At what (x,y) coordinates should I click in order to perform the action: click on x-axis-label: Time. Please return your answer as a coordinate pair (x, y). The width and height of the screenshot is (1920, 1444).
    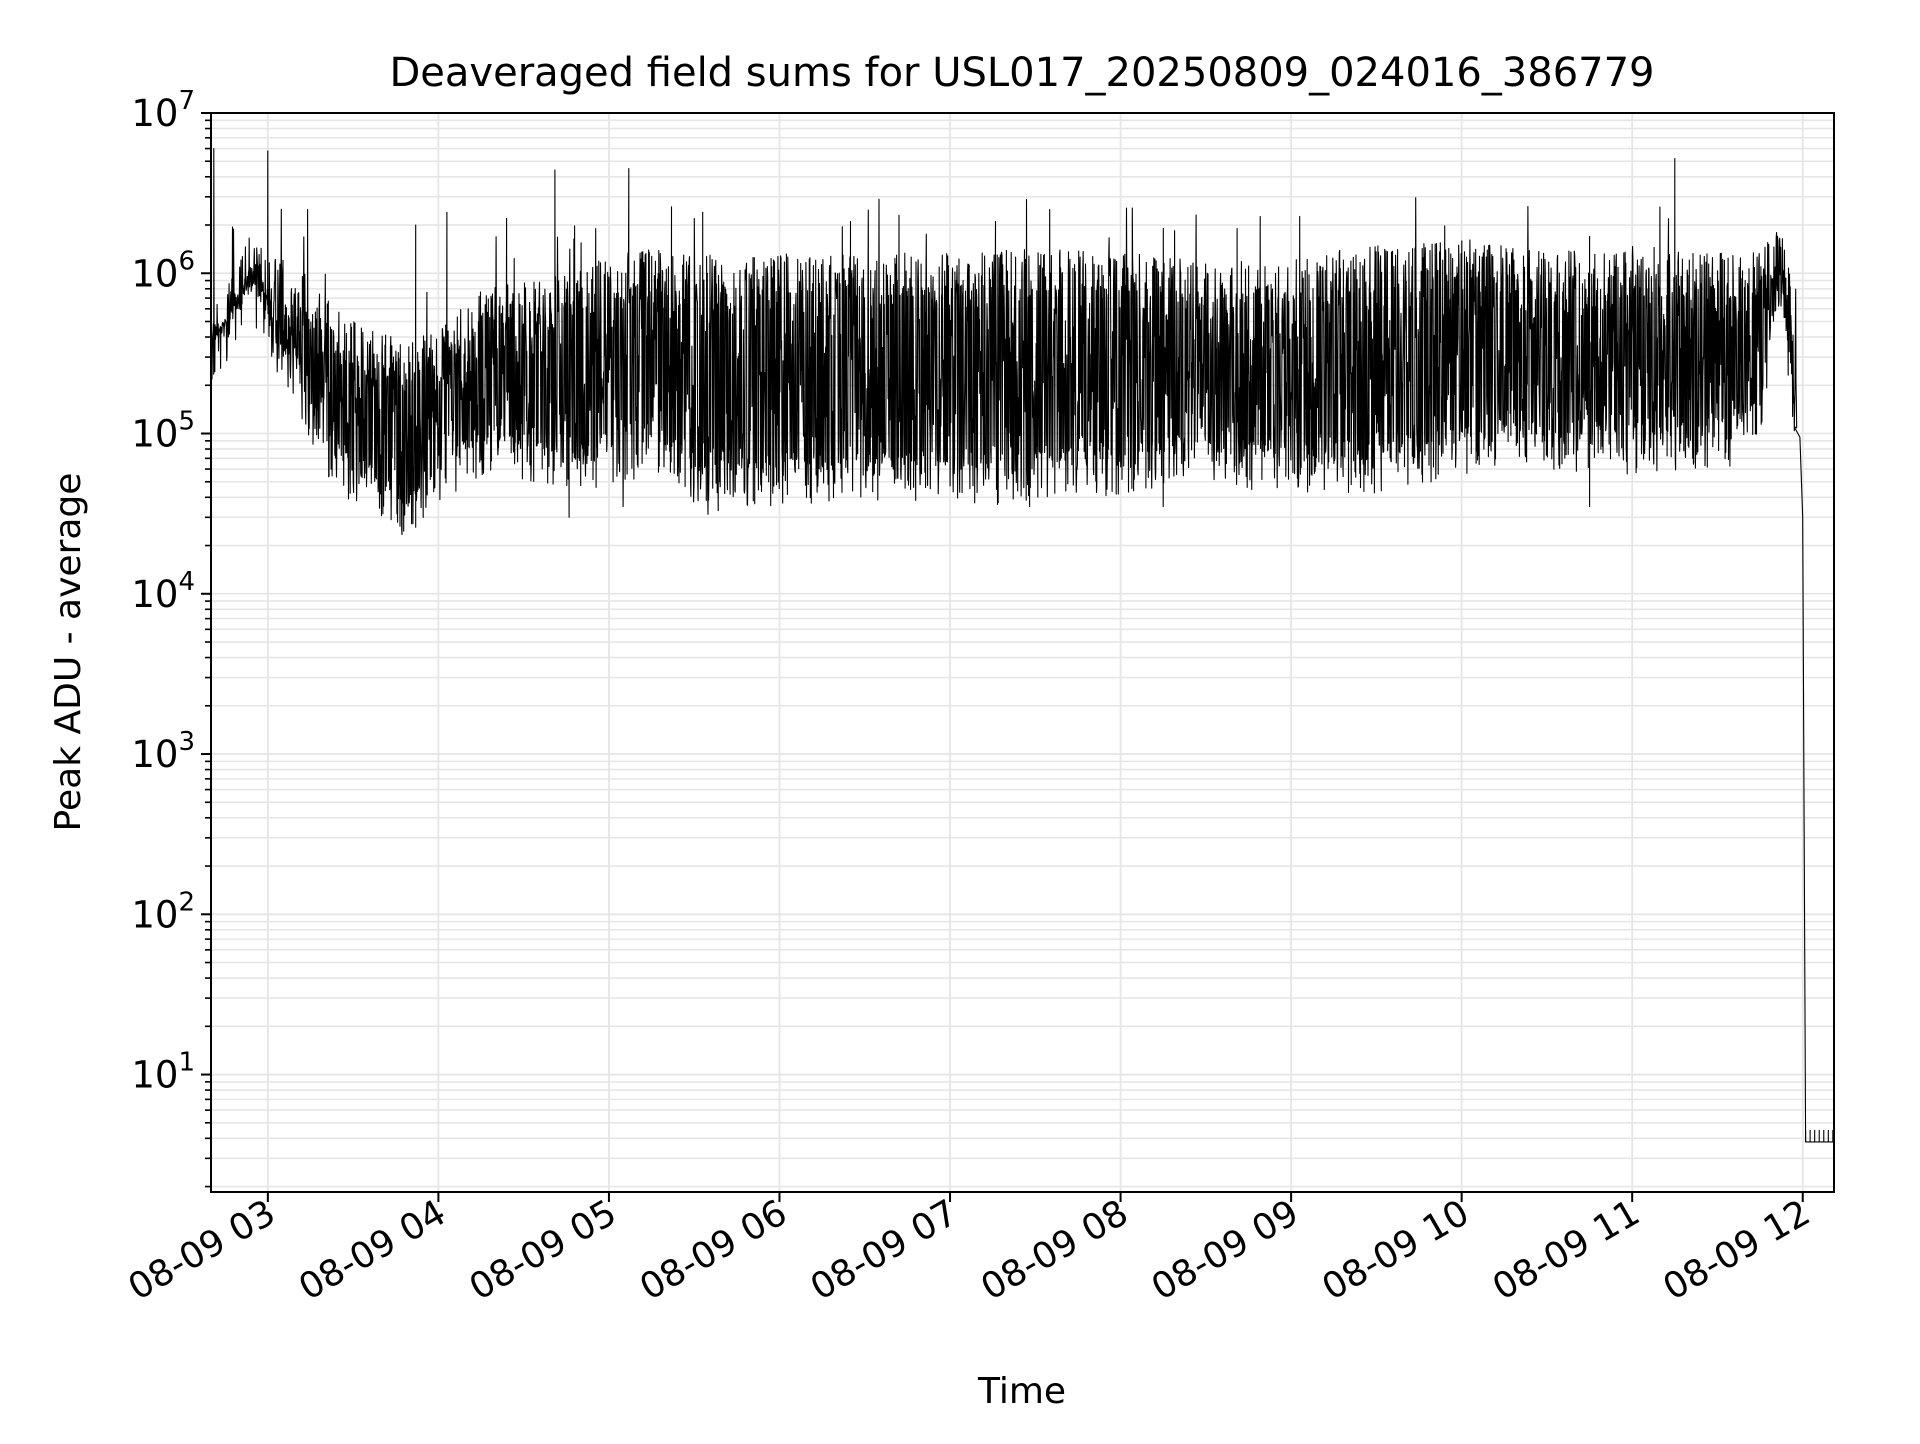
    Looking at the image, I should click on (1021, 1391).